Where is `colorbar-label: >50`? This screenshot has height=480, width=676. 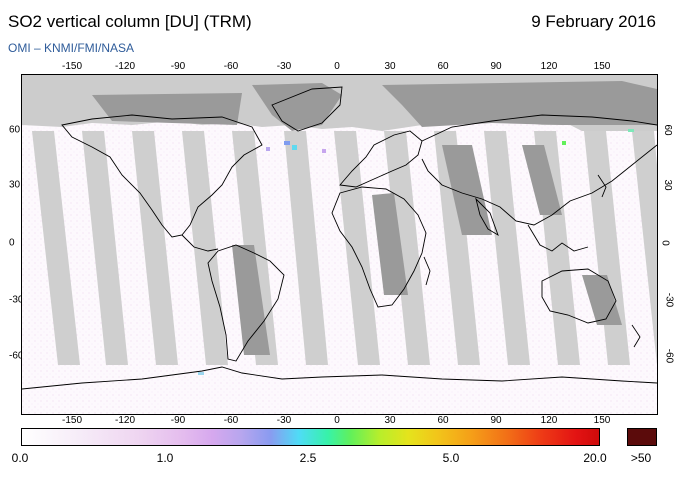 colorbar-label: >50 is located at coordinates (641, 458).